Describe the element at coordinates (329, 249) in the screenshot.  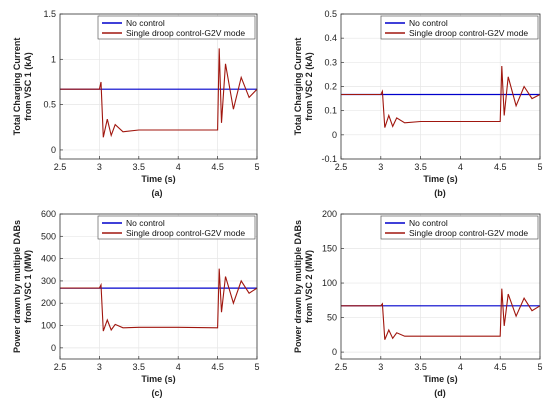
I see `y-tick-label: 150` at that location.